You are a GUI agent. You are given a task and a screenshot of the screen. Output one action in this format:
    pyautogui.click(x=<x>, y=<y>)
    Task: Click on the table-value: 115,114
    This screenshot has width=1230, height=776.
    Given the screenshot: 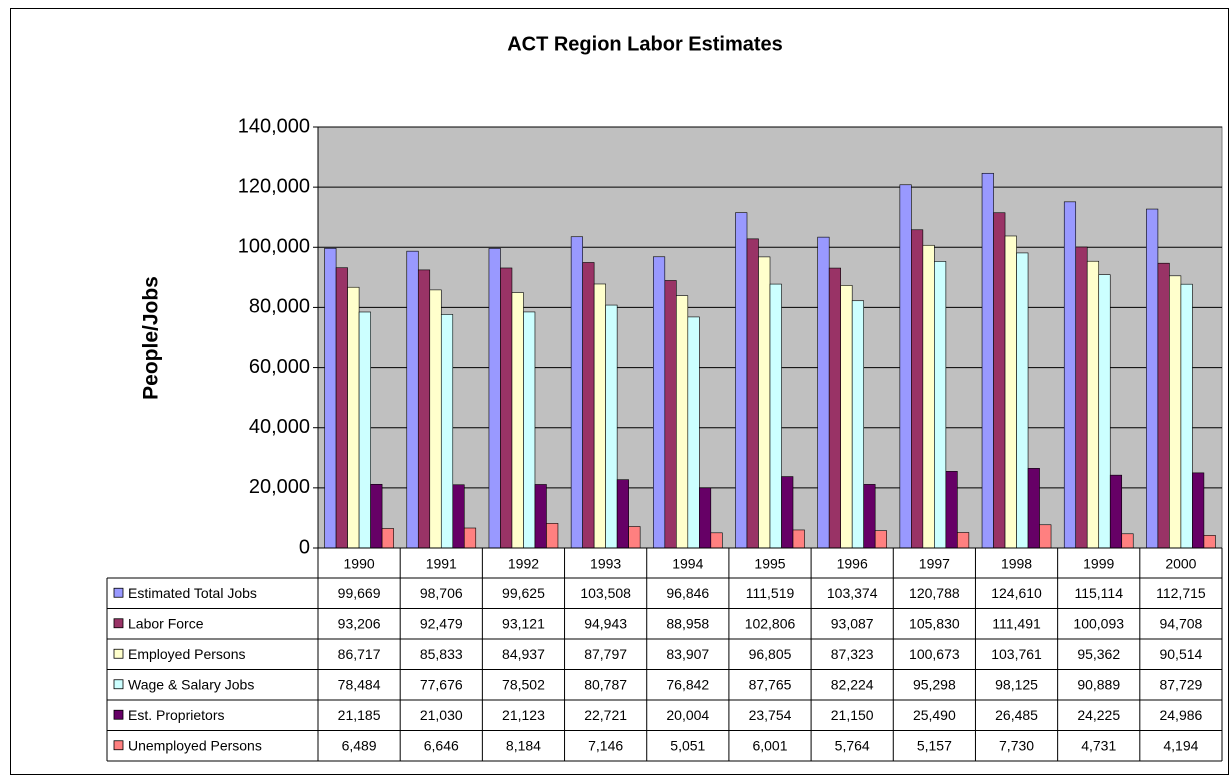 What is the action you would take?
    pyautogui.click(x=1098, y=593)
    